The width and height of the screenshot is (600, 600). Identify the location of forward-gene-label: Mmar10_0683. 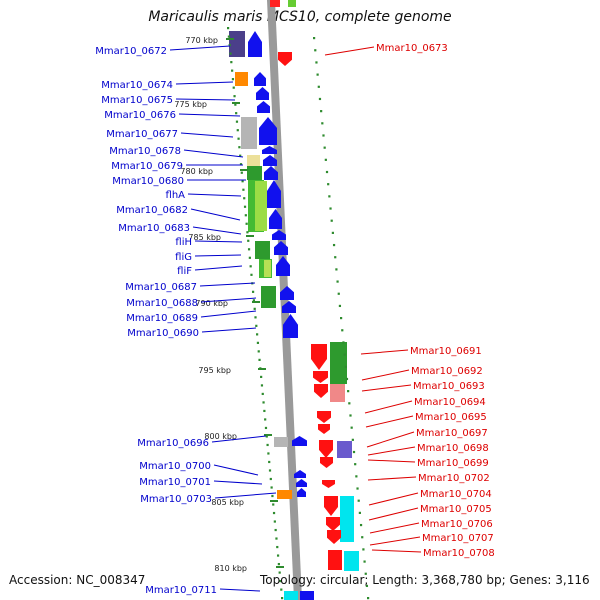
(154, 228).